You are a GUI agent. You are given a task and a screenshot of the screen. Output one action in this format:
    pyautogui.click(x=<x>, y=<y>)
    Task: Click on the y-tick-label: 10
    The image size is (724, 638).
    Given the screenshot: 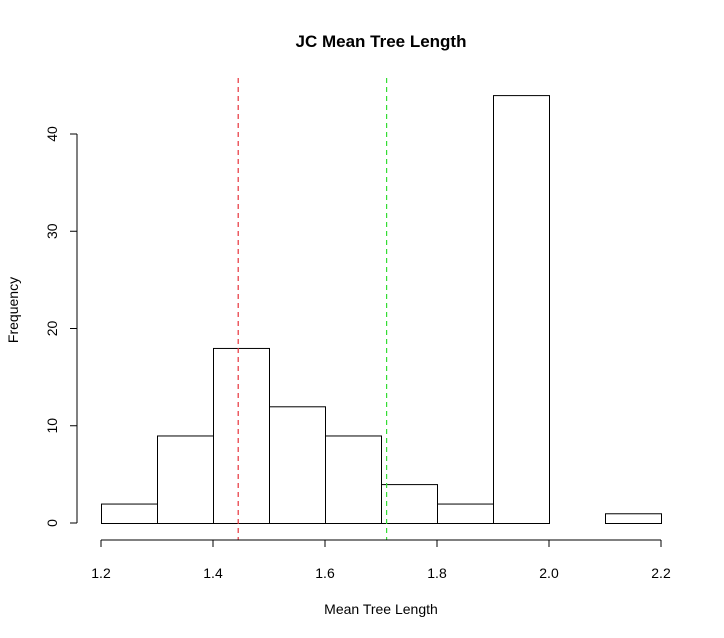 What is the action you would take?
    pyautogui.click(x=52, y=426)
    